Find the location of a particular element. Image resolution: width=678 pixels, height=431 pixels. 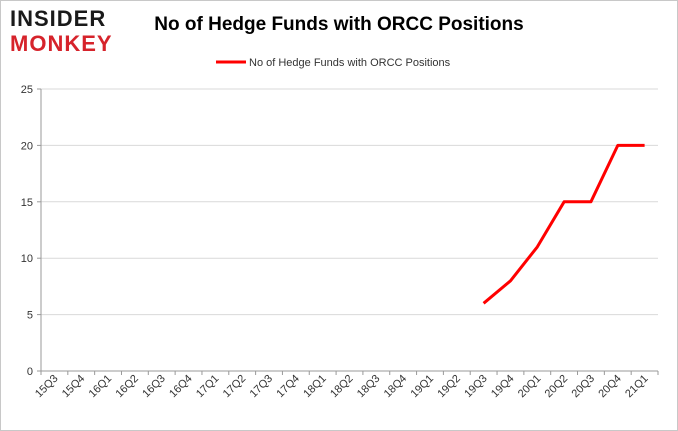

series-layer is located at coordinates (563, 224).